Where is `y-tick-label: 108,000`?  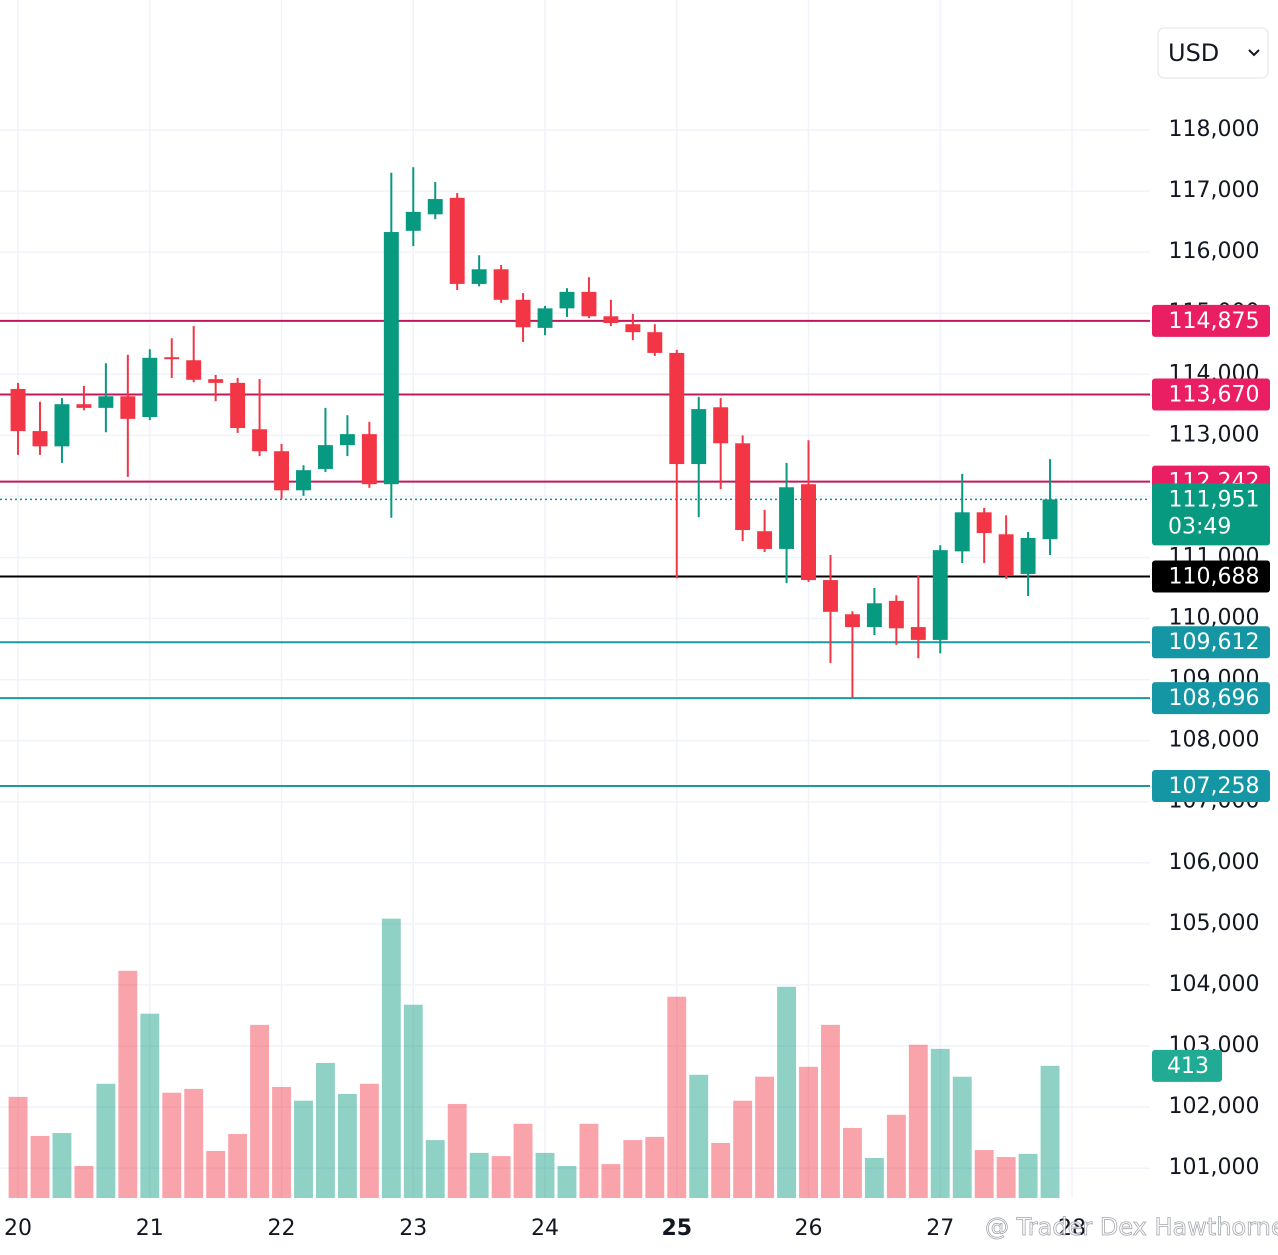
y-tick-label: 108,000 is located at coordinates (1214, 740).